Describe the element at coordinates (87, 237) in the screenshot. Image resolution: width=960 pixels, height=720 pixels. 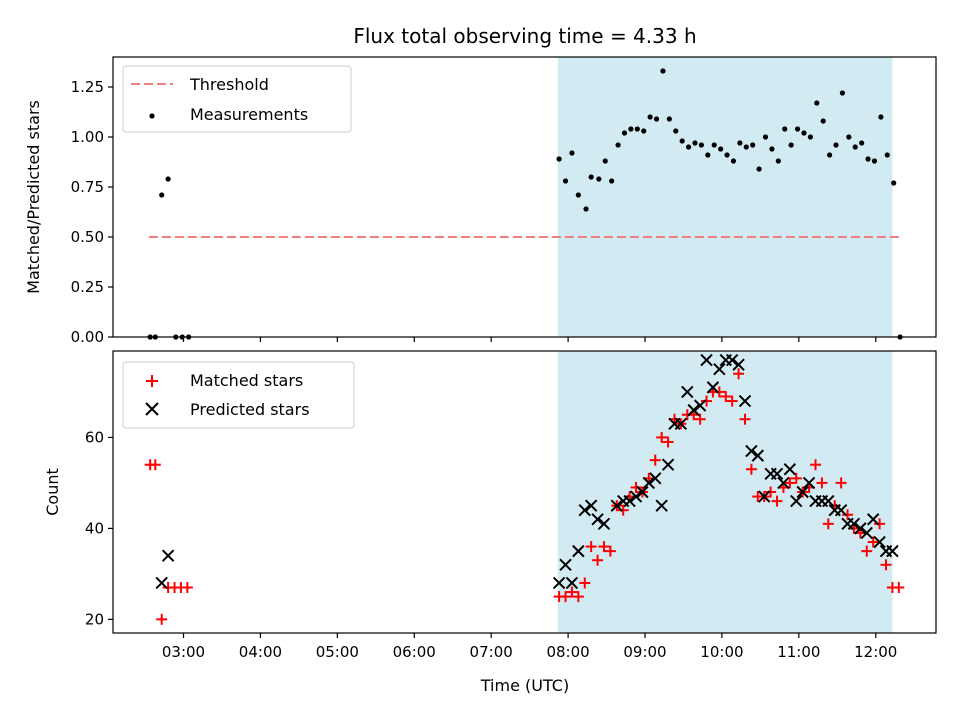
I see `y-tick-label: 0.50` at that location.